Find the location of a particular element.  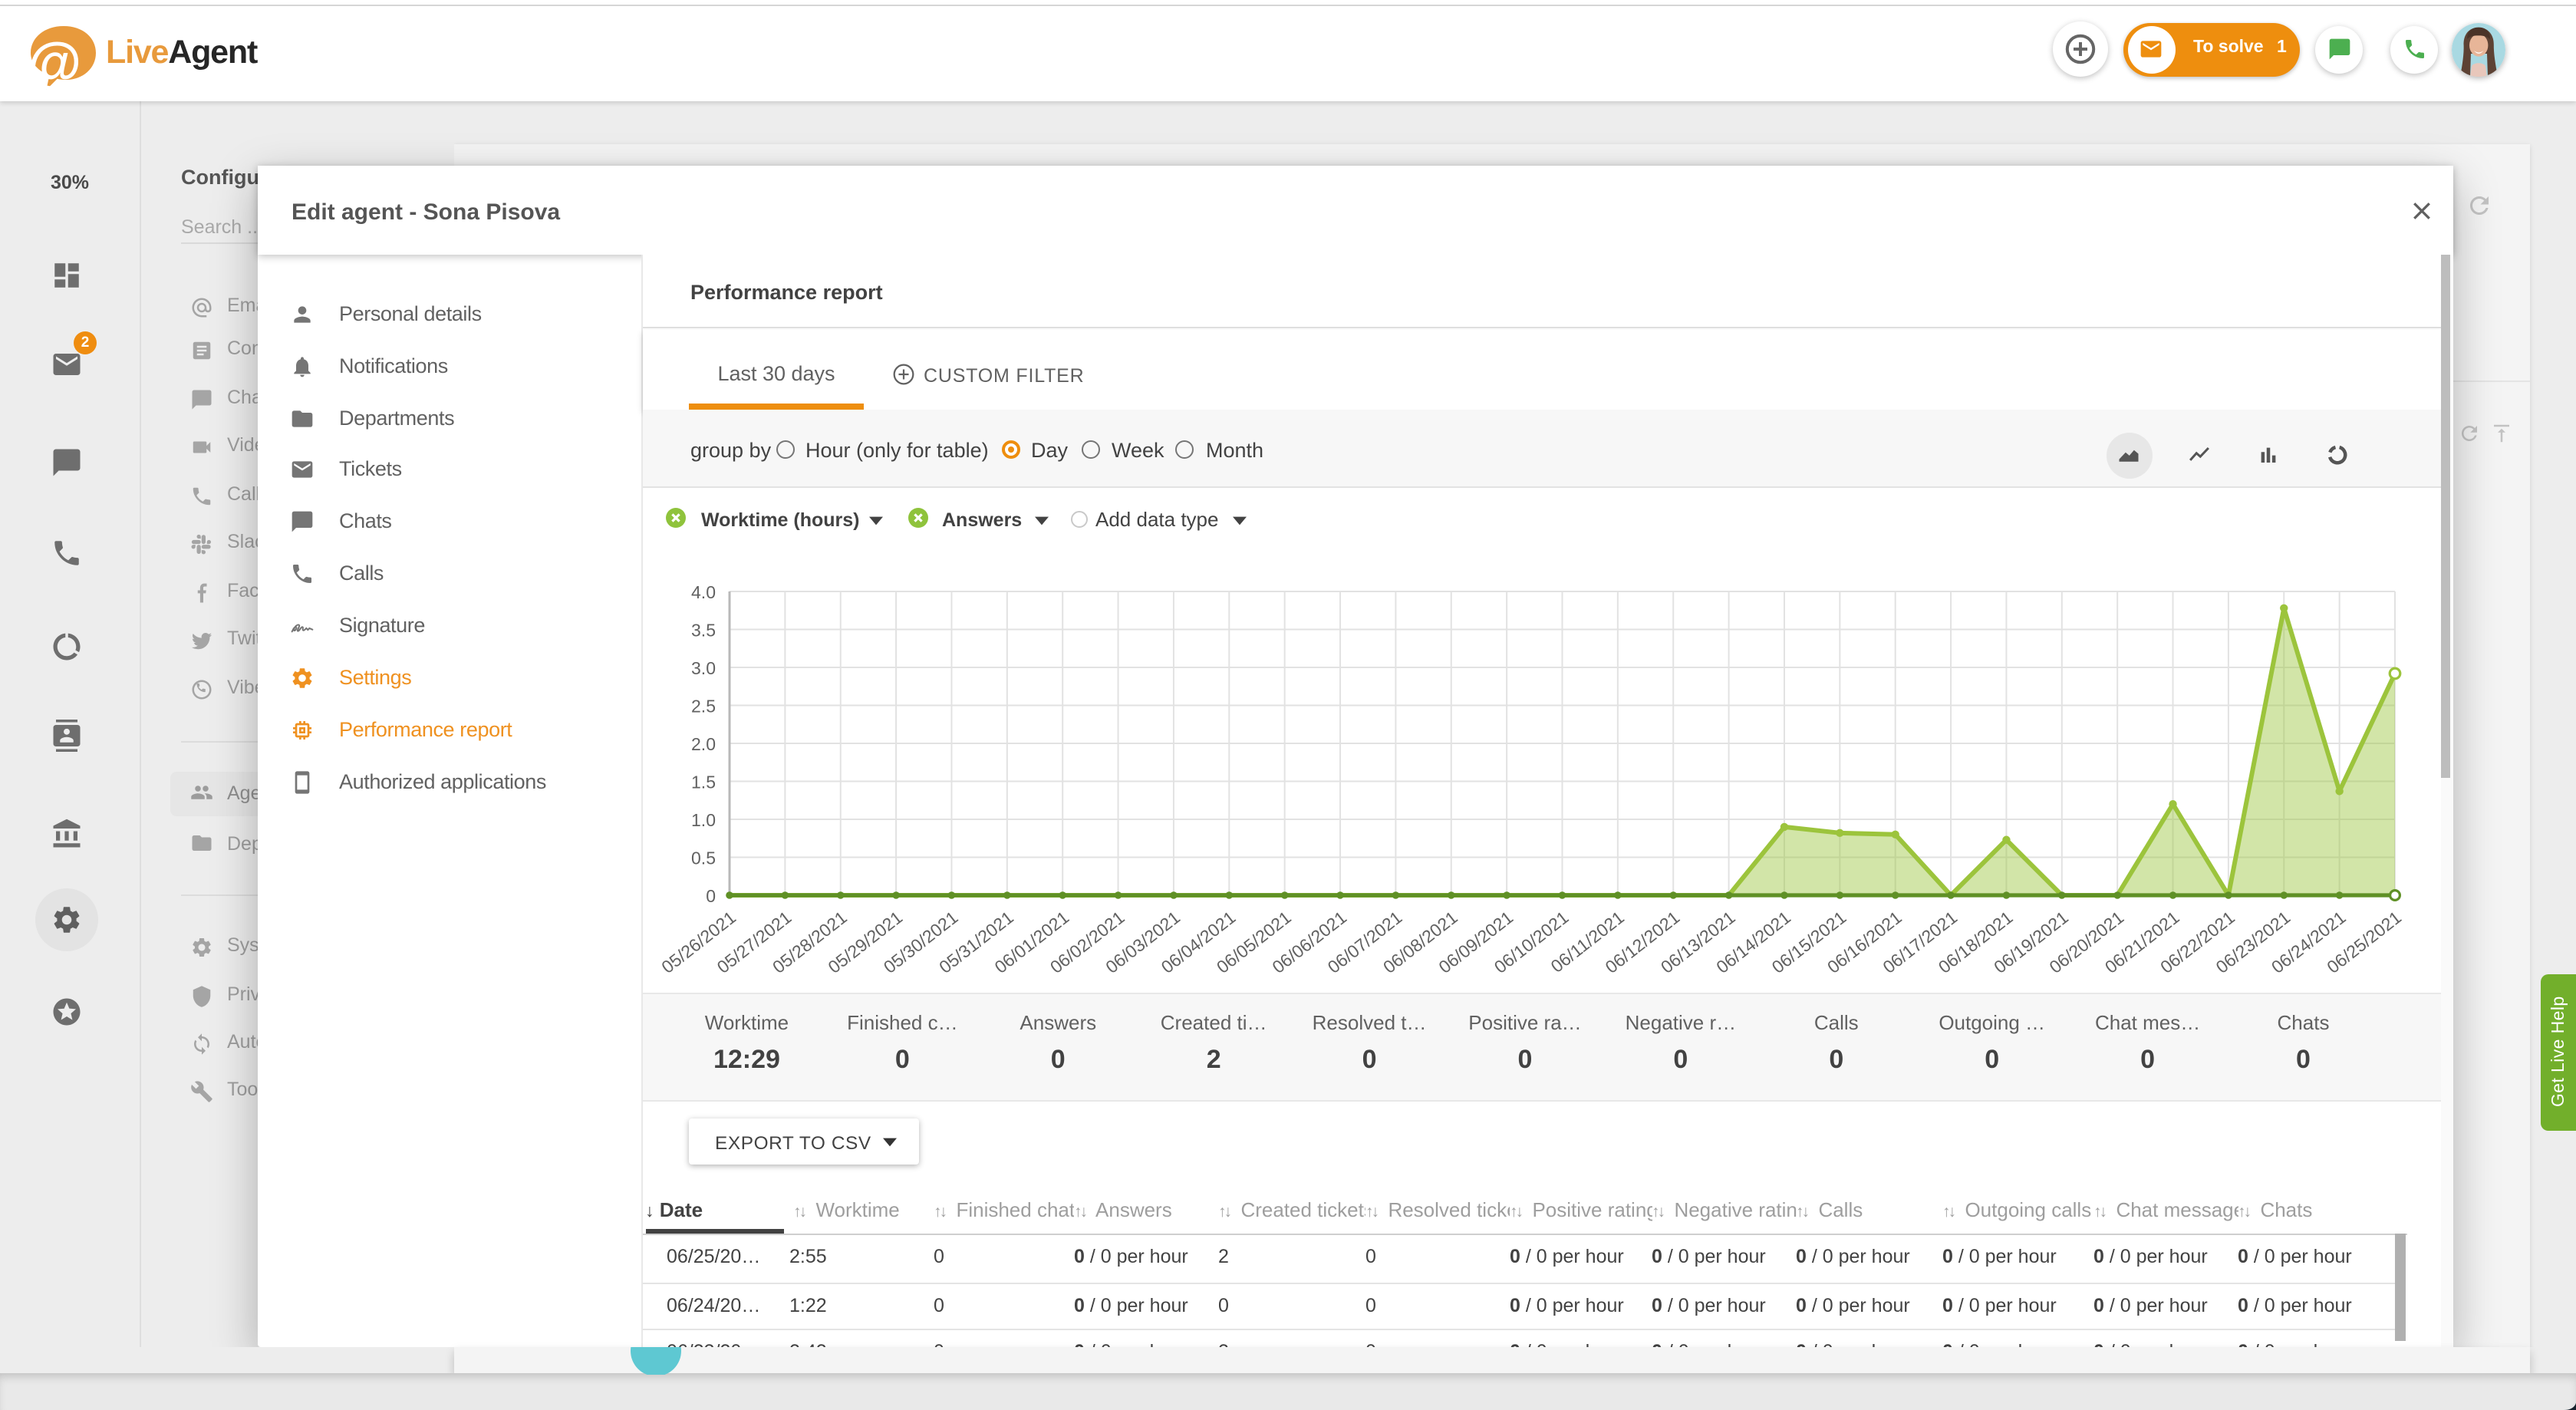

svg-text: 3.0 is located at coordinates (703, 668).